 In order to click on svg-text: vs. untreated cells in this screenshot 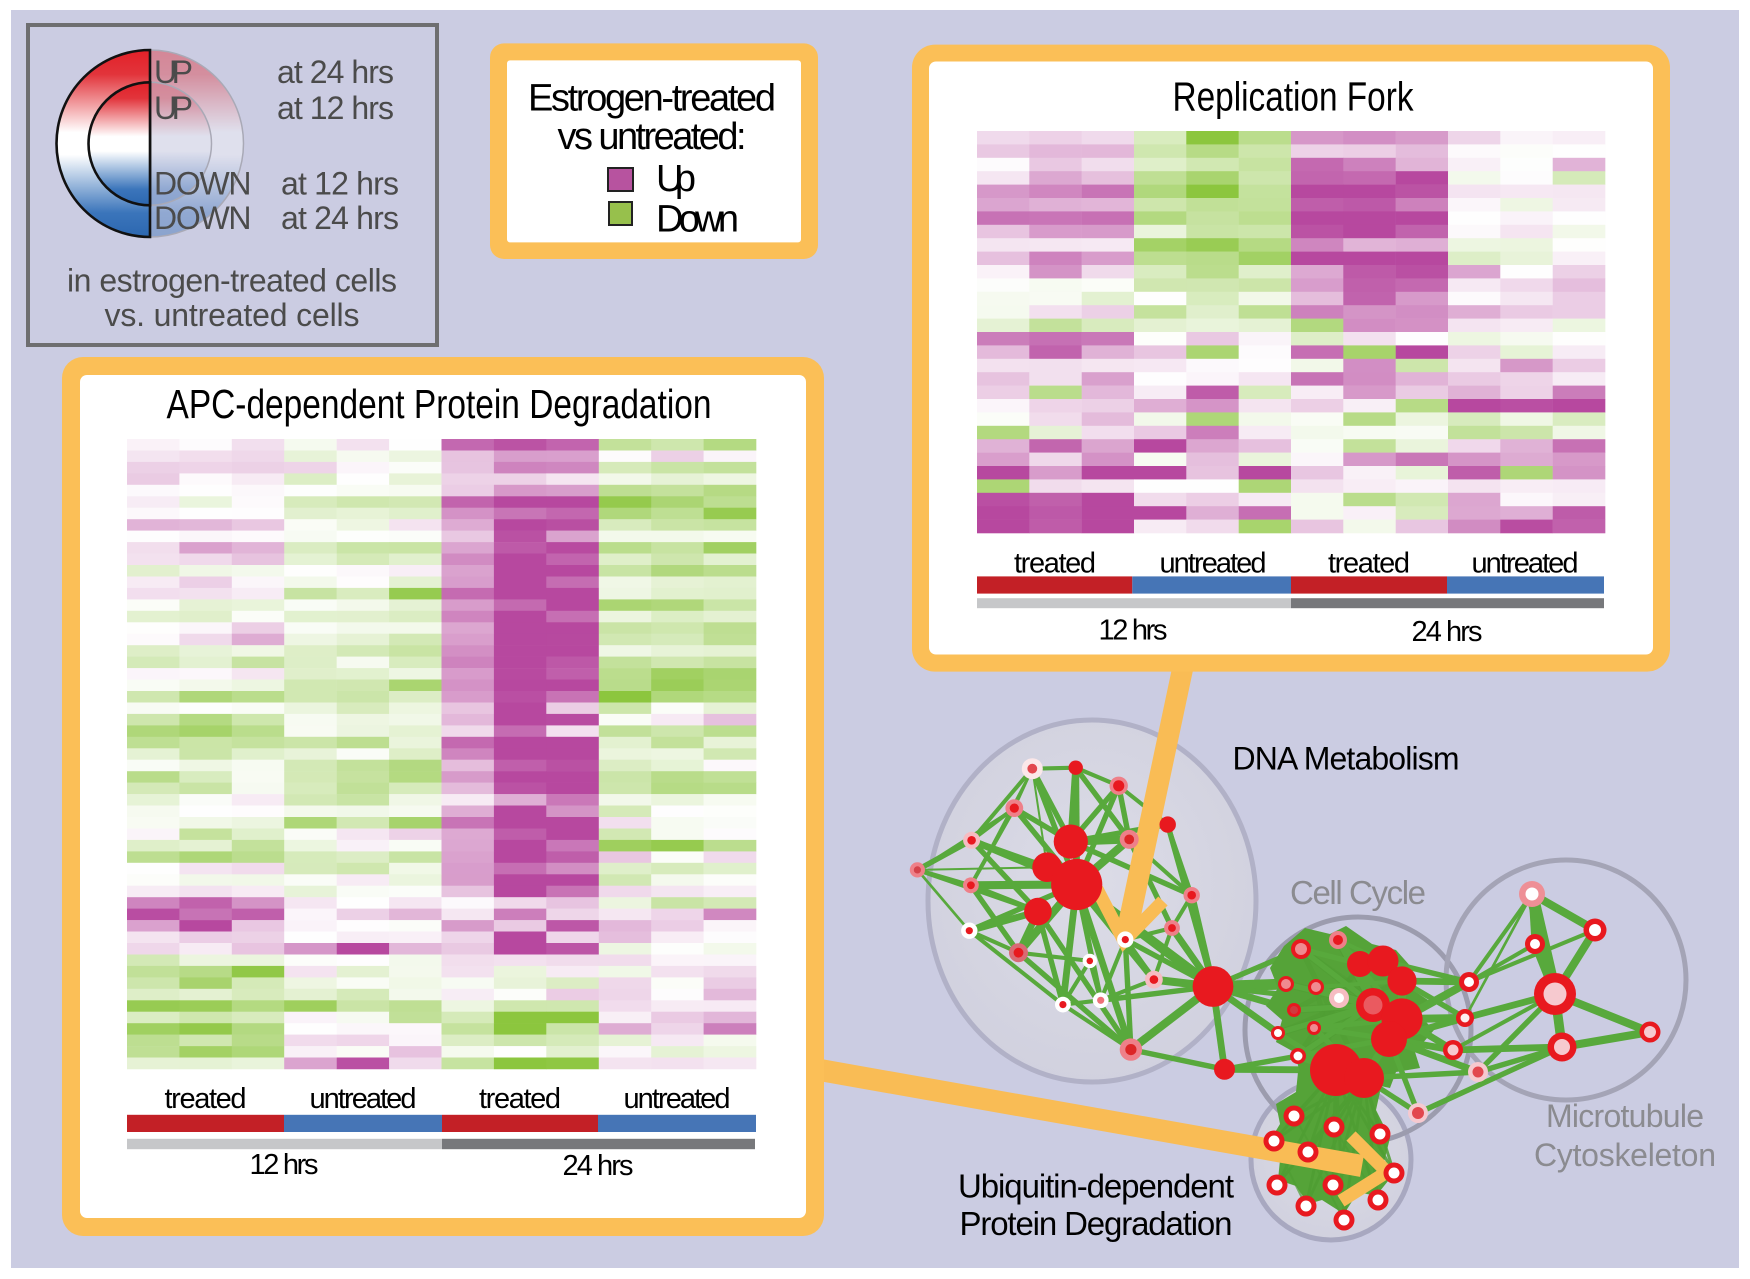, I will do `click(232, 315)`.